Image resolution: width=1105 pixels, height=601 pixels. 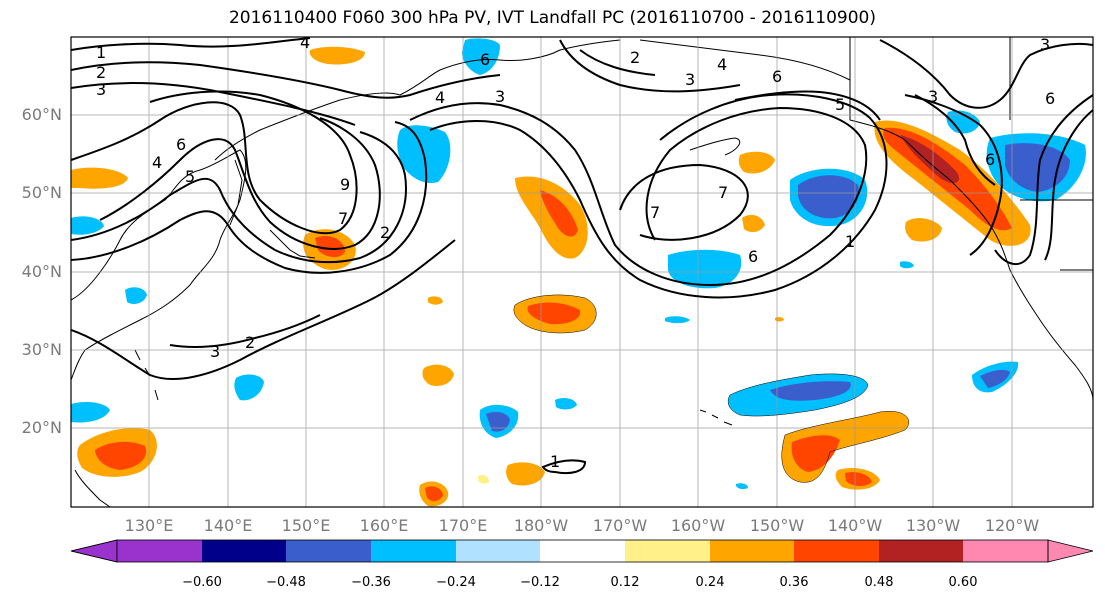 I want to click on lat-label-40n: 40°N, so click(x=42, y=271).